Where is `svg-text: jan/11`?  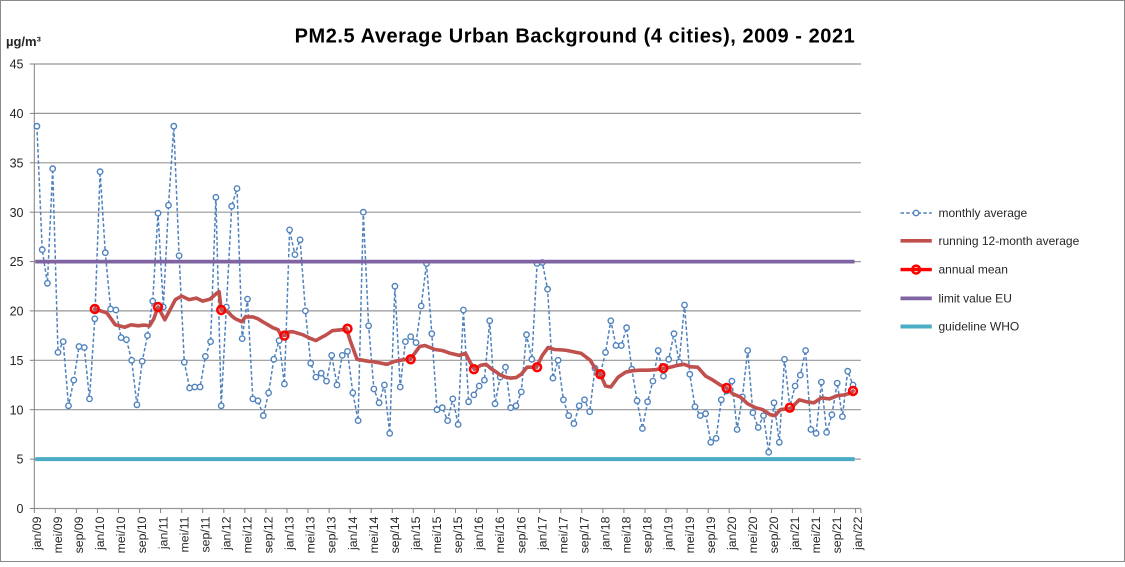
svg-text: jan/11 is located at coordinates (163, 533).